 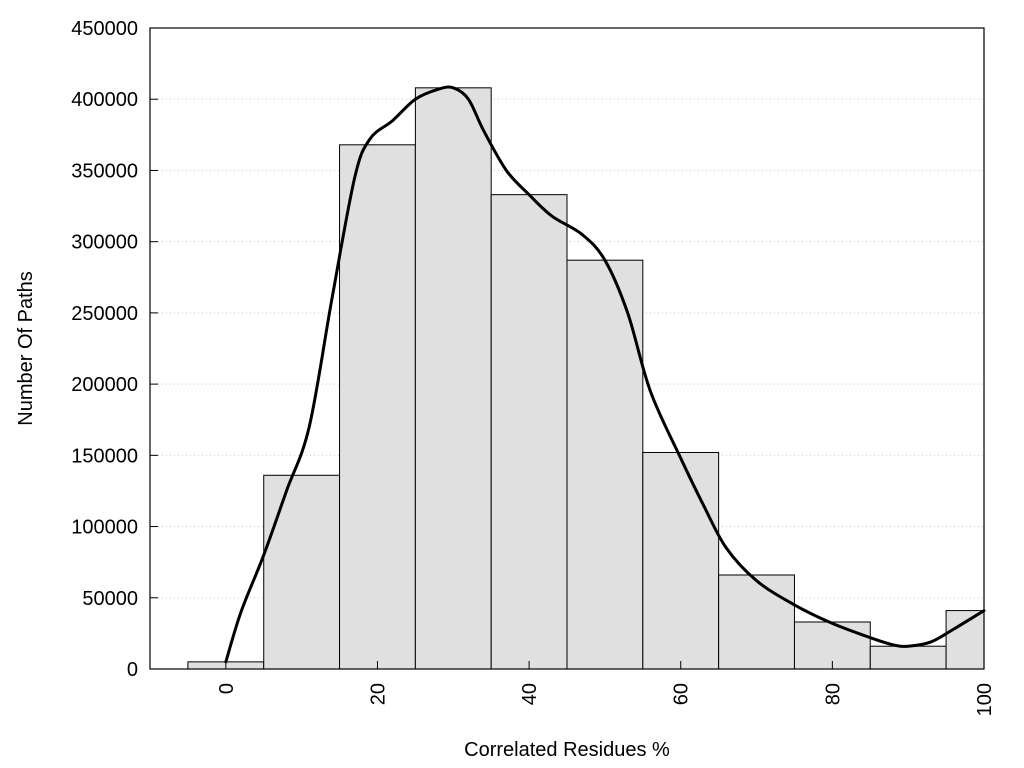 I want to click on x-tick-label: 100, so click(x=985, y=699).